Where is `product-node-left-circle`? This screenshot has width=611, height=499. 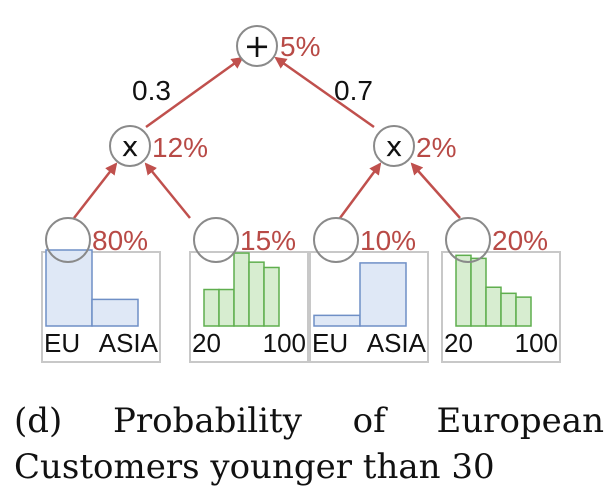 product-node-left-circle is located at coordinates (130, 146).